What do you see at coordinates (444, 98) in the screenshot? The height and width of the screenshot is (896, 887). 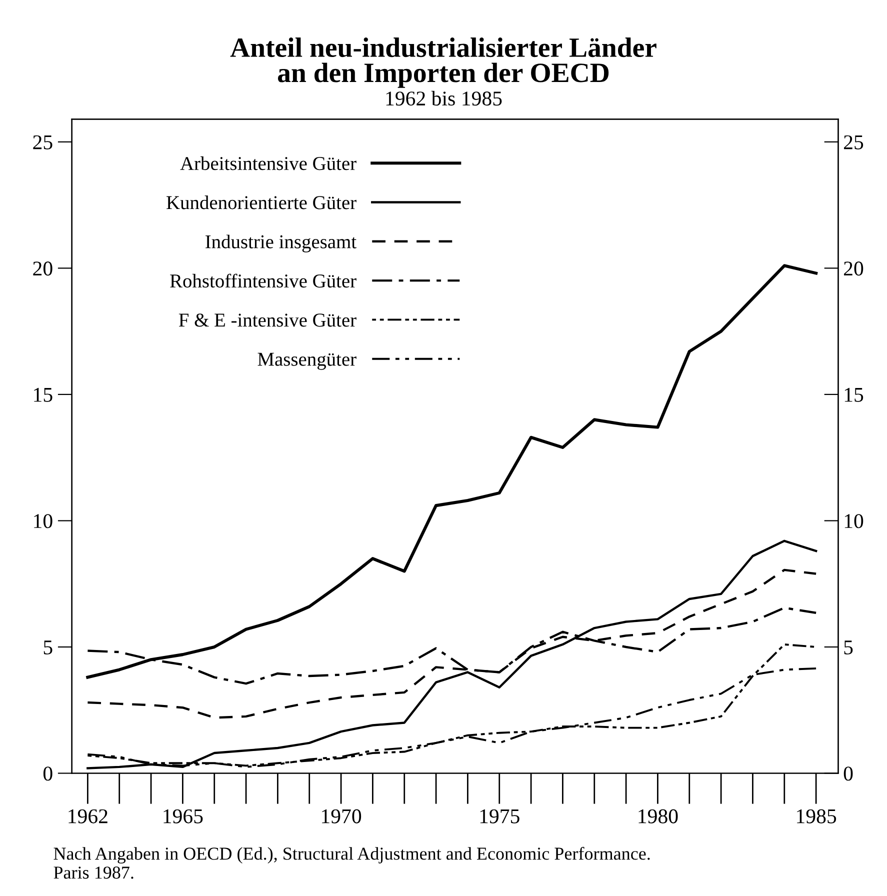 I see `chart-subtitle: 1962 bis 1985` at bounding box center [444, 98].